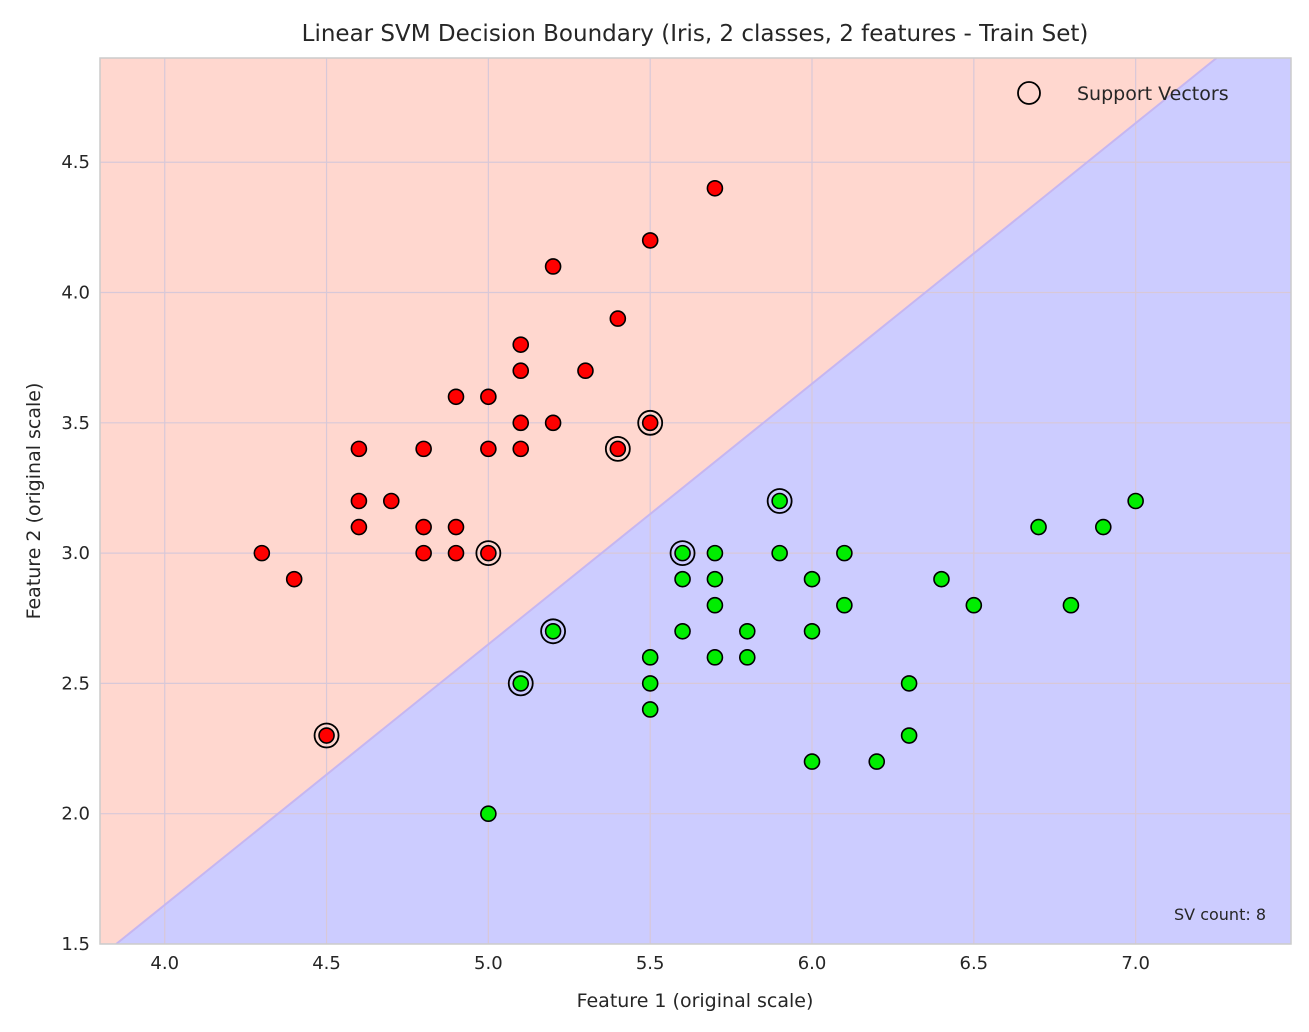  I want to click on y-tick-label: 3.0, so click(75, 553).